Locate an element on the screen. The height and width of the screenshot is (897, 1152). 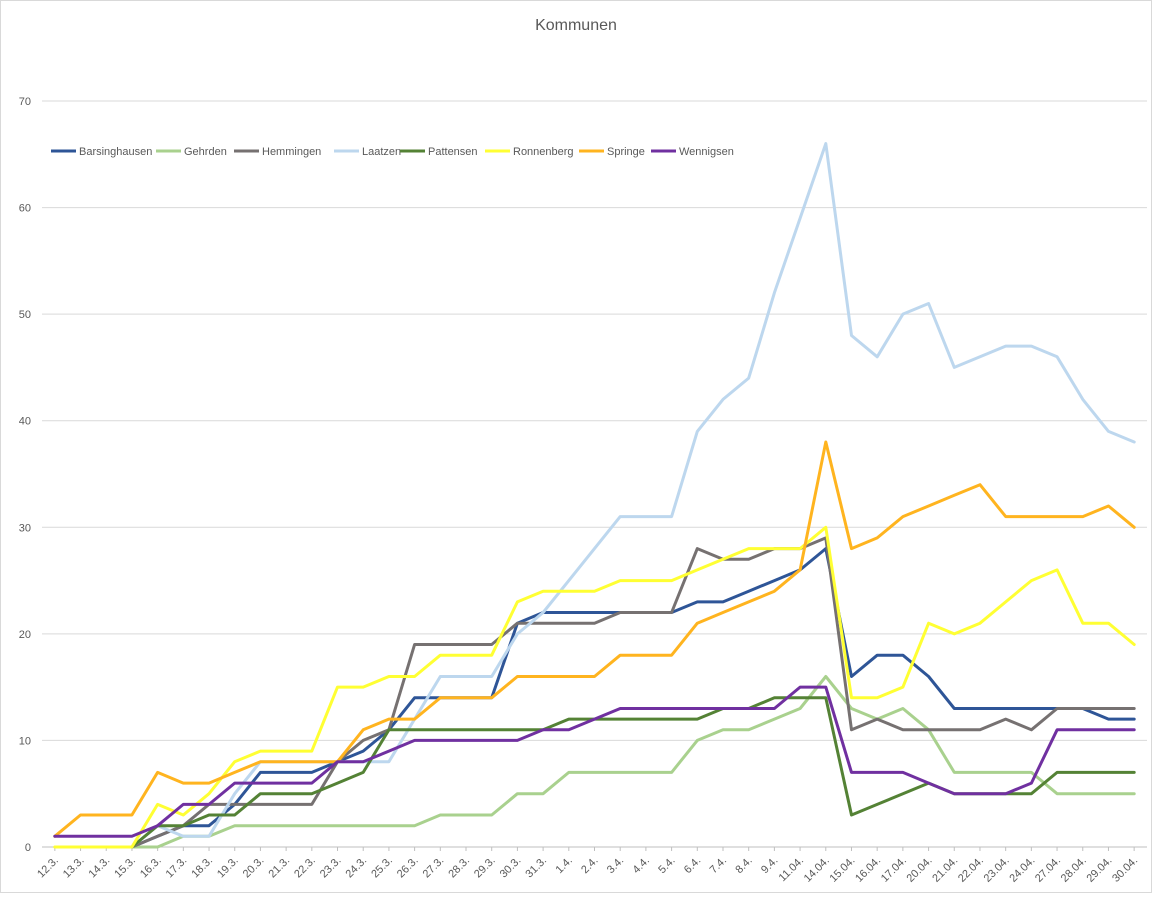
y-tick-label: 40 is located at coordinates (25, 422).